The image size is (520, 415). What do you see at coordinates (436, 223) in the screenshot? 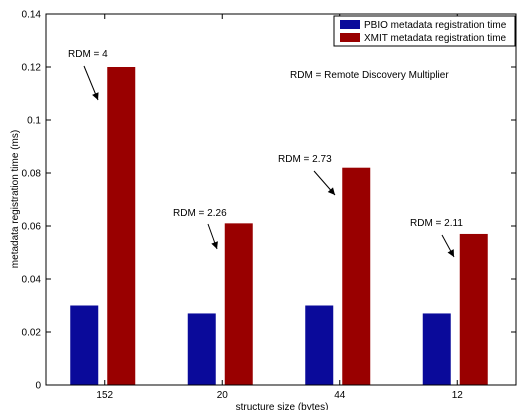
I see `rdm-annotation-12: RDM = 2.11` at bounding box center [436, 223].